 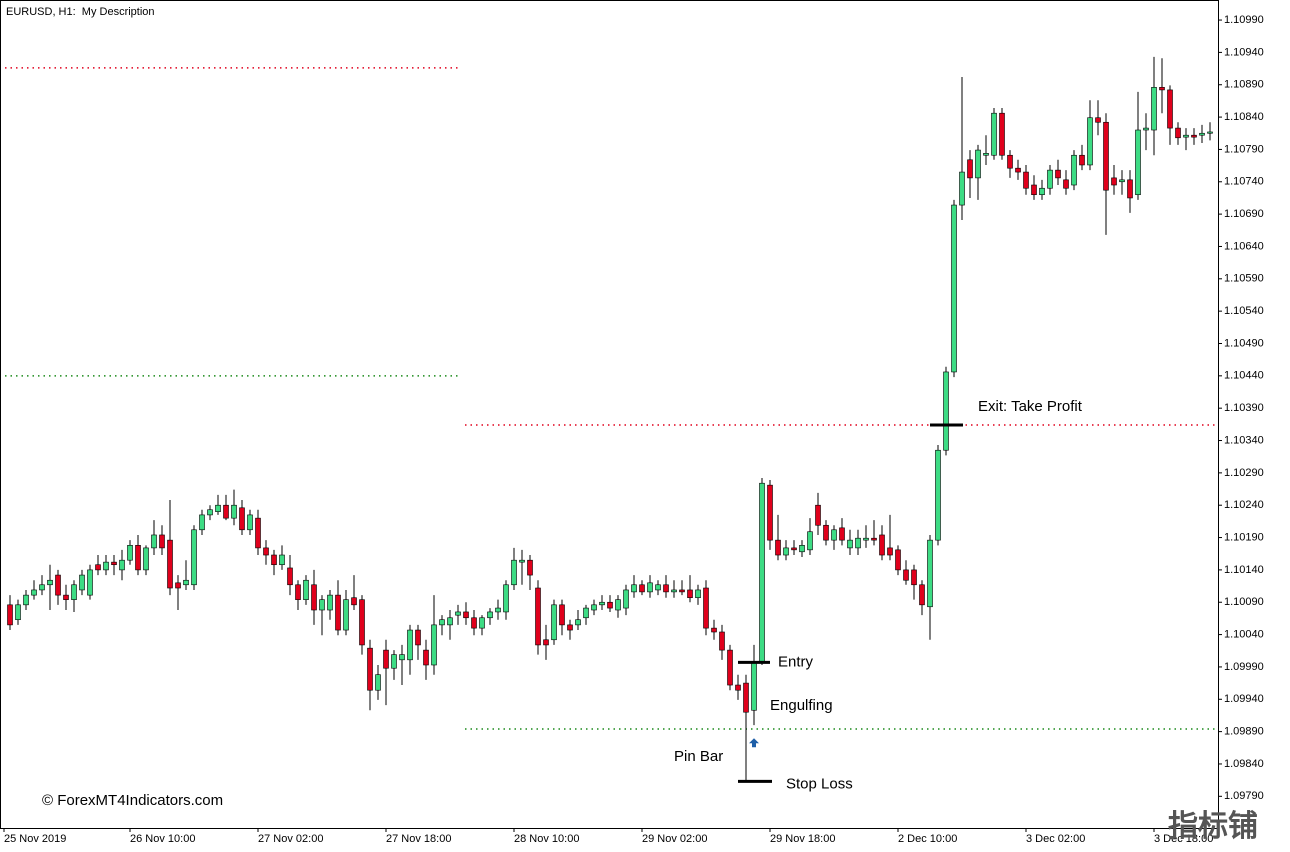 I want to click on y-tick-label: 1.10140, so click(x=1244, y=570).